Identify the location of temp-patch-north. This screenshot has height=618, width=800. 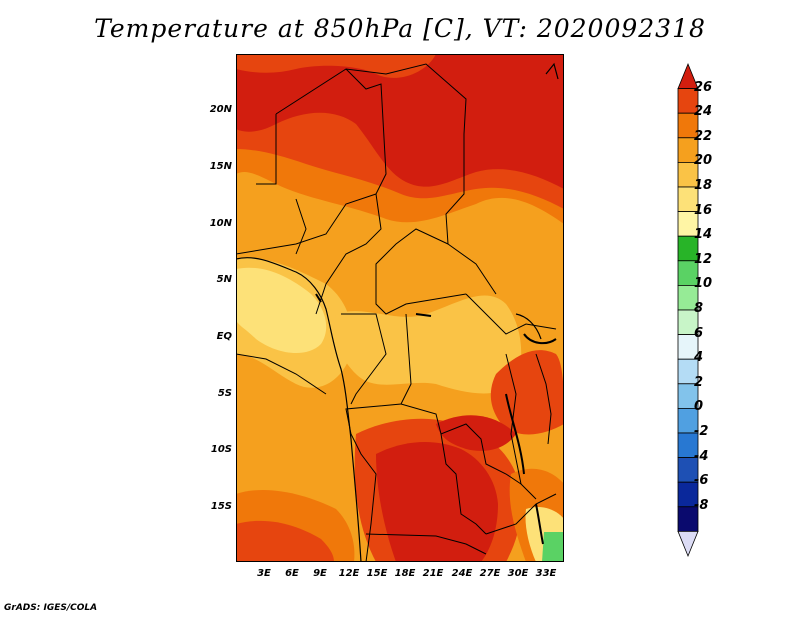
(336, 66).